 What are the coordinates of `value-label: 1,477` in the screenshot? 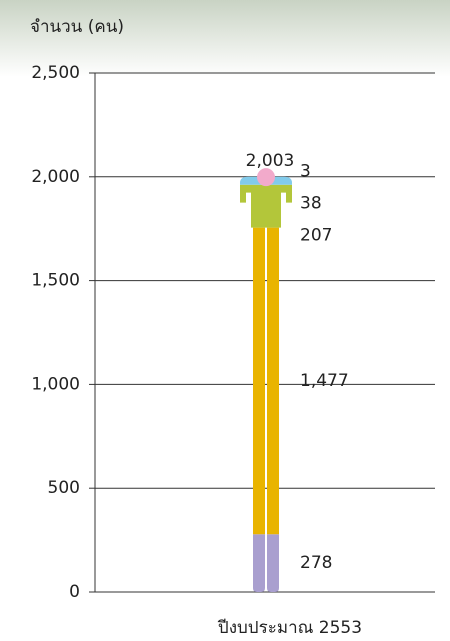 It's located at (324, 381).